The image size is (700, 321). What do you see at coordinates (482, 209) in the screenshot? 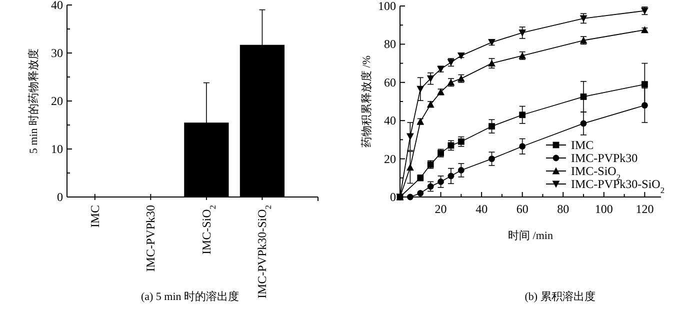
I see `x-tick-label: 40` at bounding box center [482, 209].